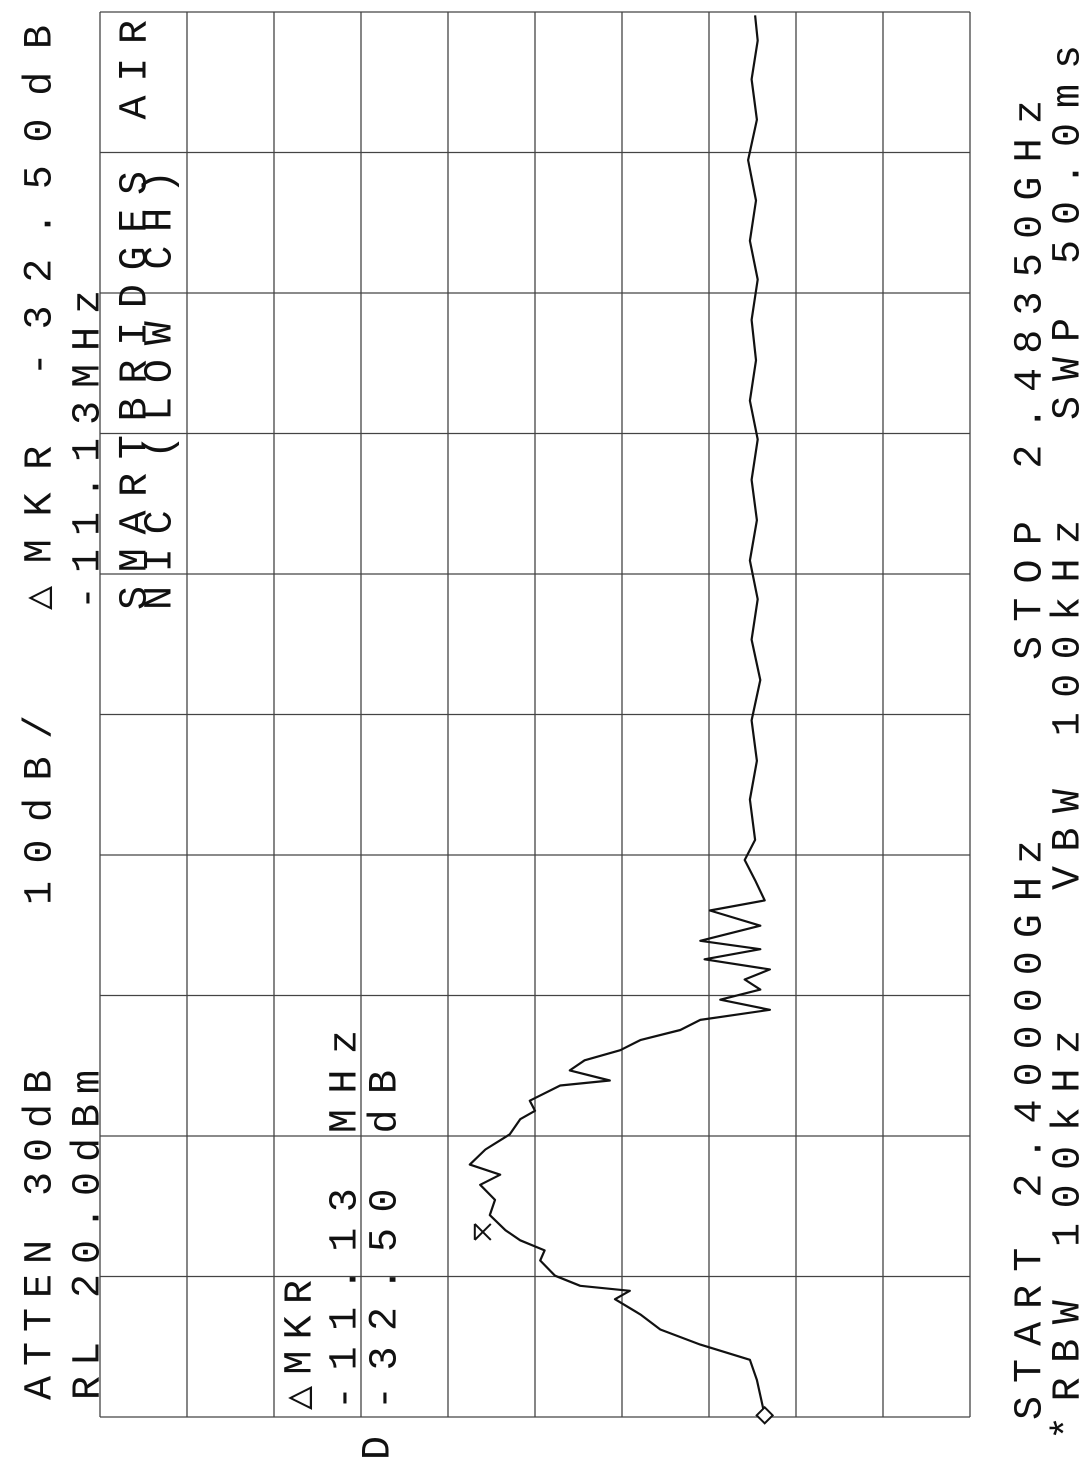 The width and height of the screenshot is (1087, 1472). Describe the element at coordinates (89, 450) in the screenshot. I see `annotation: -11.13MHz` at that location.